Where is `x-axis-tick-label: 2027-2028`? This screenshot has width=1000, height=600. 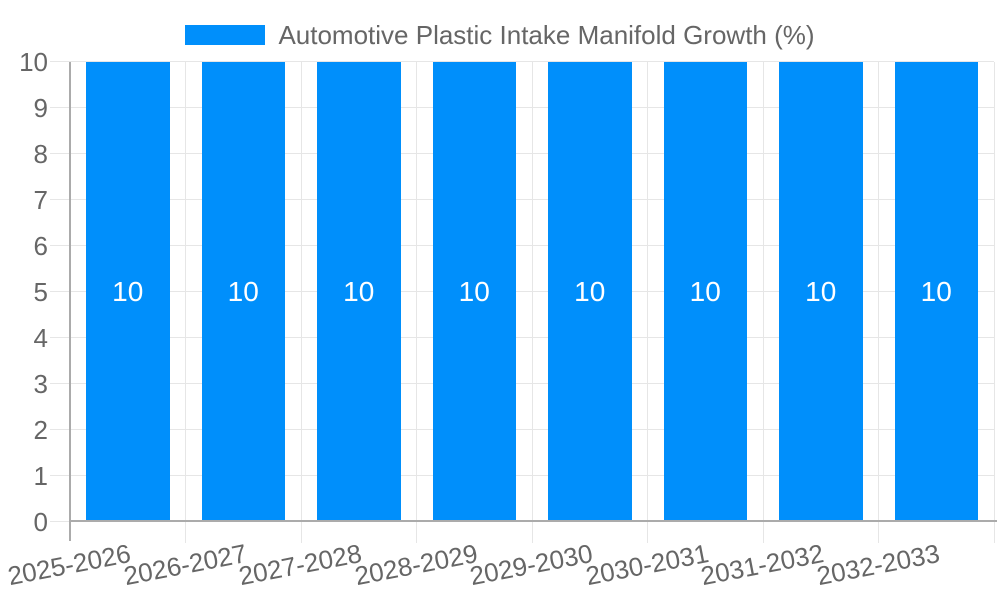 x-axis-tick-label: 2027-2028 is located at coordinates (300, 565).